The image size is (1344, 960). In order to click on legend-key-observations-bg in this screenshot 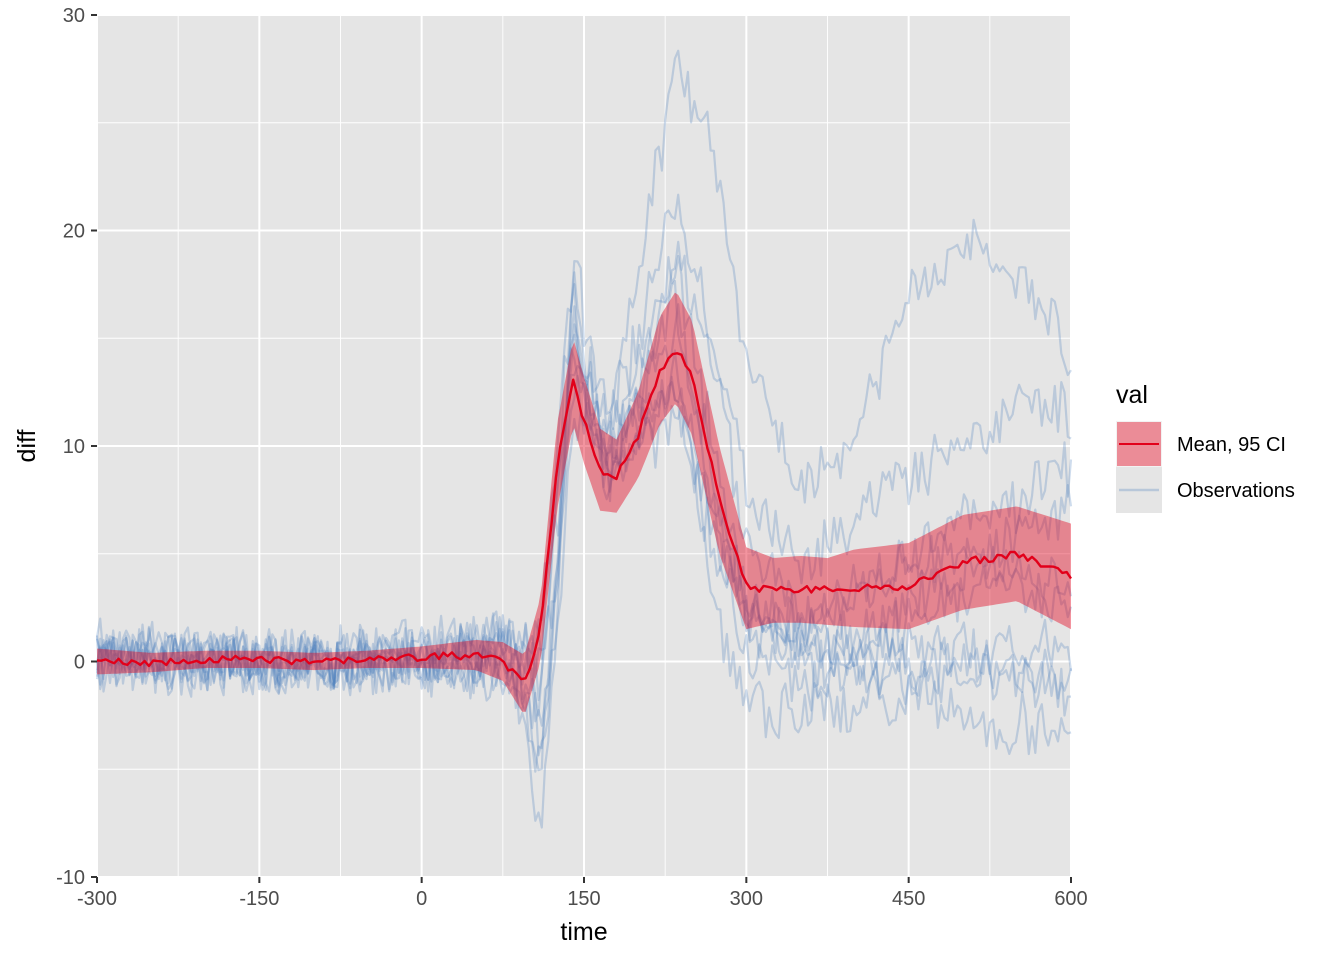, I will do `click(1139, 490)`.